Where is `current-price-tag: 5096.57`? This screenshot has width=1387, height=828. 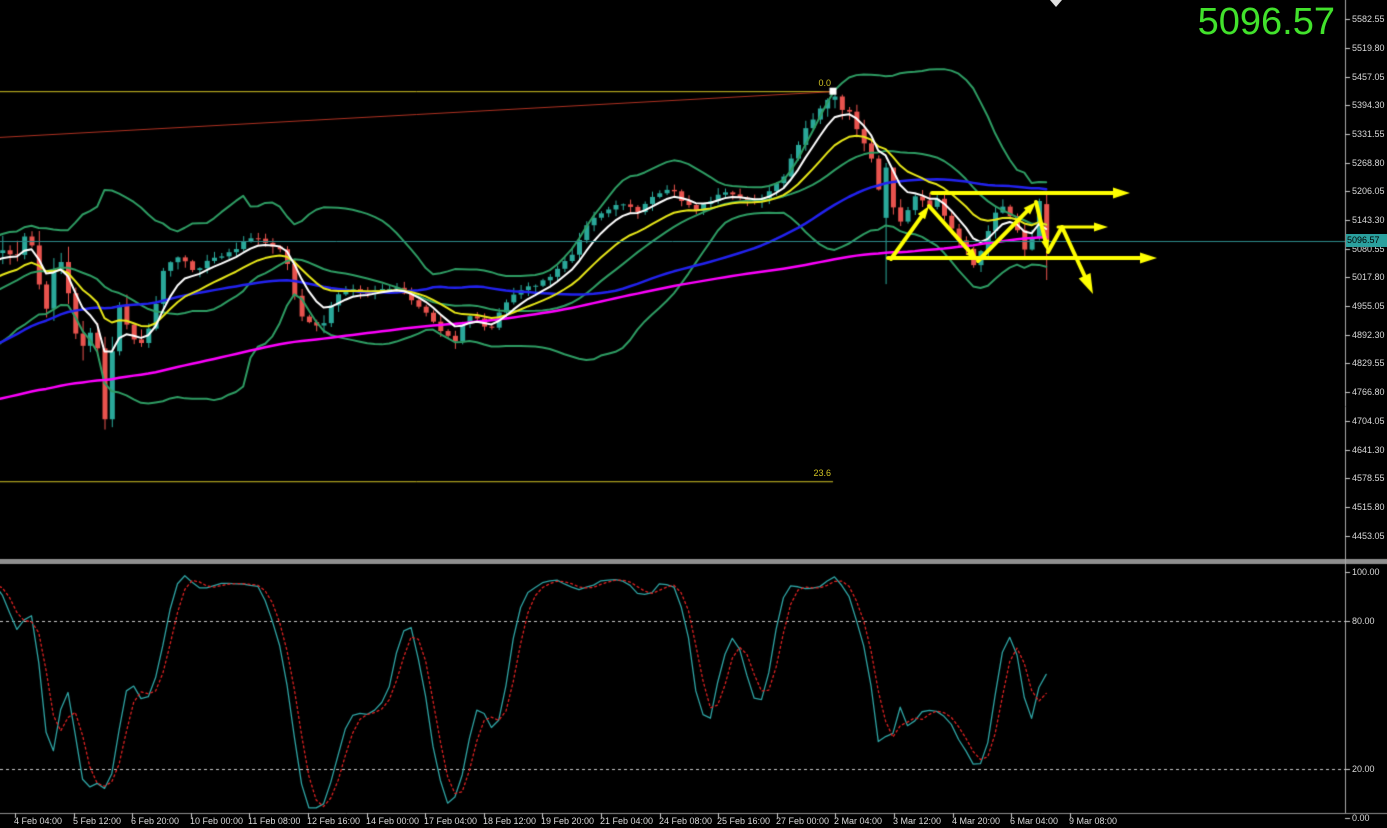 current-price-tag: 5096.57 is located at coordinates (1366, 240).